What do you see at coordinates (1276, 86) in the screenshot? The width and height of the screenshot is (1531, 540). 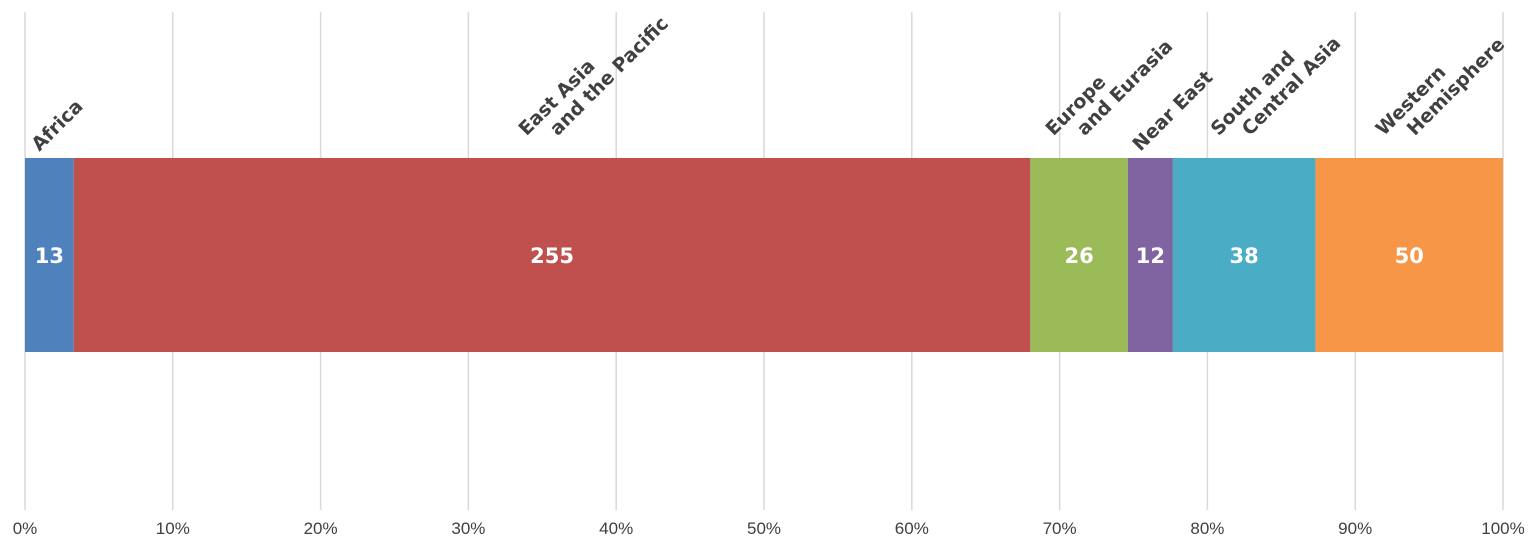 I see `category-label-south-and-central-asia: South andCentral Asia` at bounding box center [1276, 86].